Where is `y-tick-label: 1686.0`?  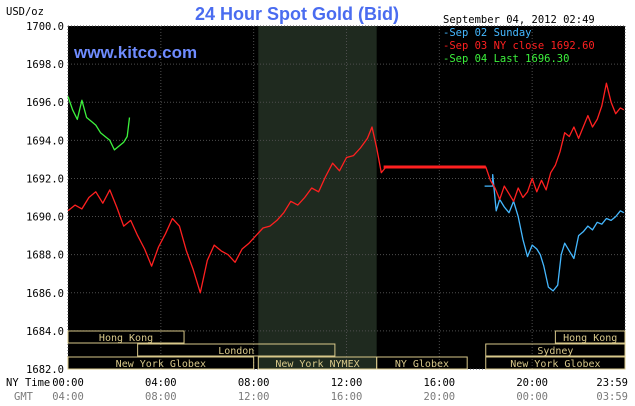 y-tick-label: 1686.0 is located at coordinates (45, 294).